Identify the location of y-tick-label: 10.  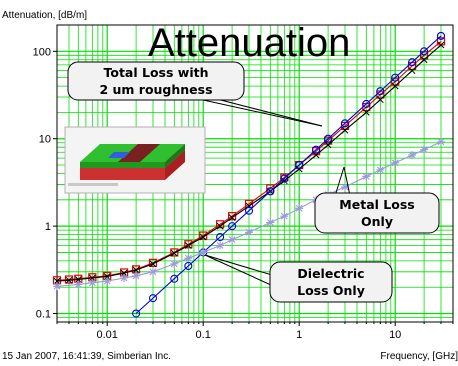
(45, 140).